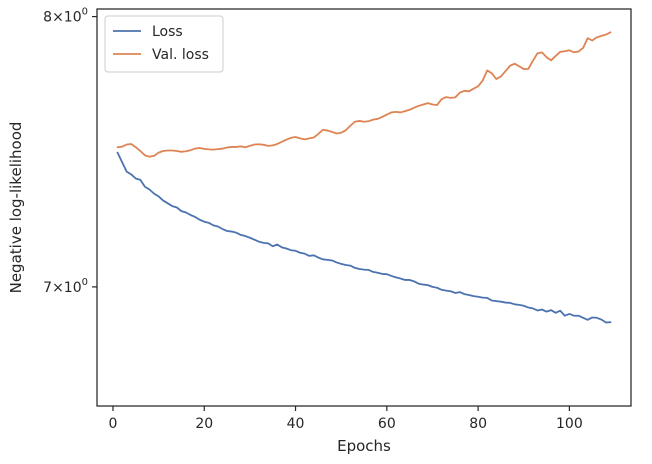 The height and width of the screenshot is (464, 652). I want to click on y-axis-label: Negative log-likelihood, so click(16, 208).